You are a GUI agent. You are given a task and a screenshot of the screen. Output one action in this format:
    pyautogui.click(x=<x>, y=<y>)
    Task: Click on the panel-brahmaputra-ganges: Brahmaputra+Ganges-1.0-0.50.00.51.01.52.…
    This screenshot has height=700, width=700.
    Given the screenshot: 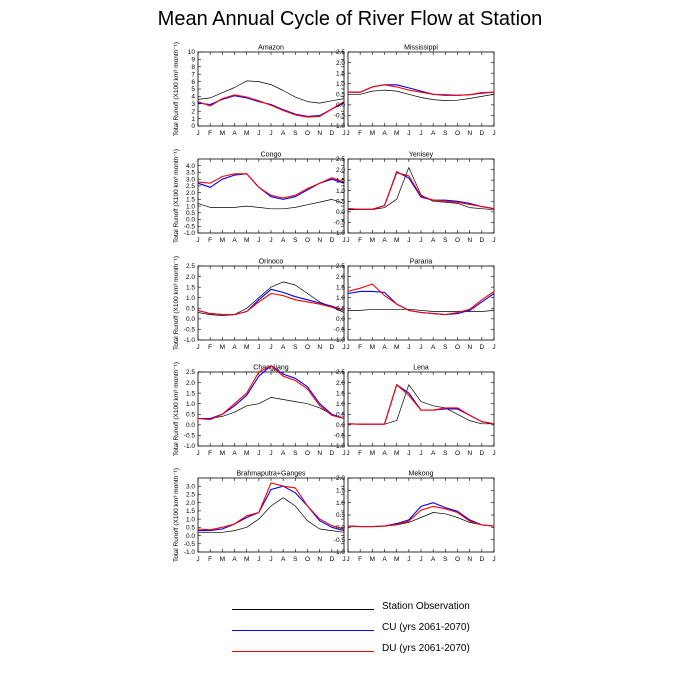 What is the action you would take?
    pyautogui.click(x=259, y=515)
    